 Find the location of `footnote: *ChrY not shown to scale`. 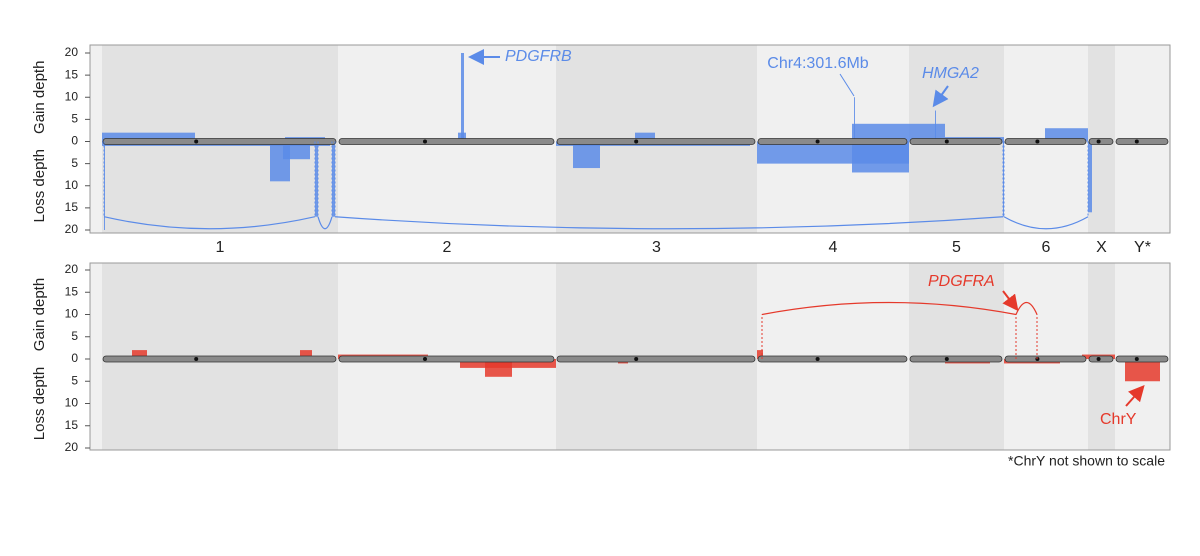

footnote: *ChrY not shown to scale is located at coordinates (1086, 461).